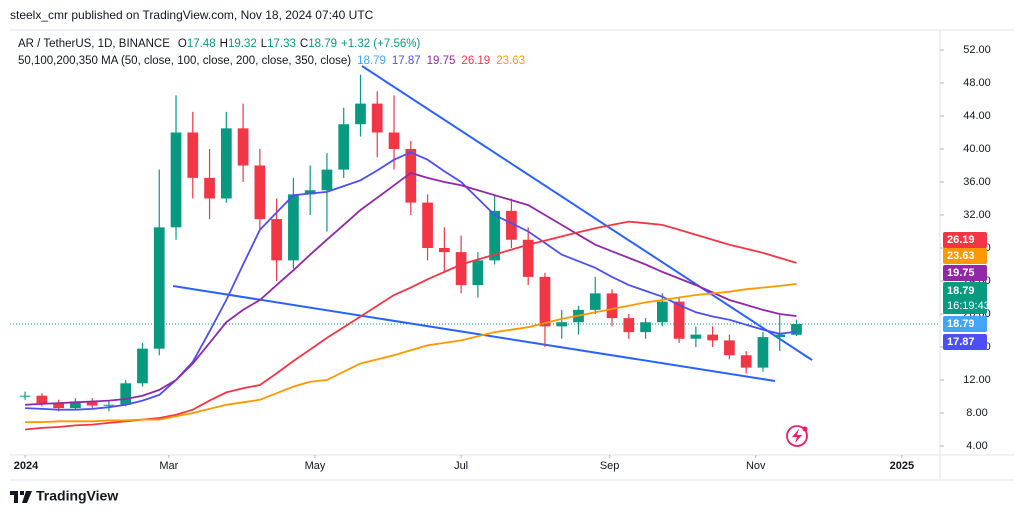 The width and height of the screenshot is (1024, 515). I want to click on ohlc-label: C, so click(304, 44).